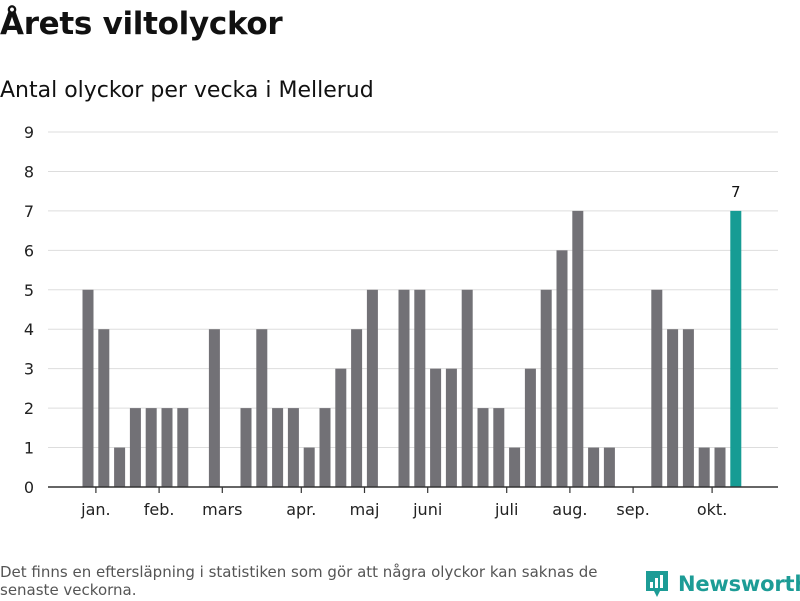 The image size is (800, 601). Describe the element at coordinates (29, 487) in the screenshot. I see `y-tick-label: 0` at that location.